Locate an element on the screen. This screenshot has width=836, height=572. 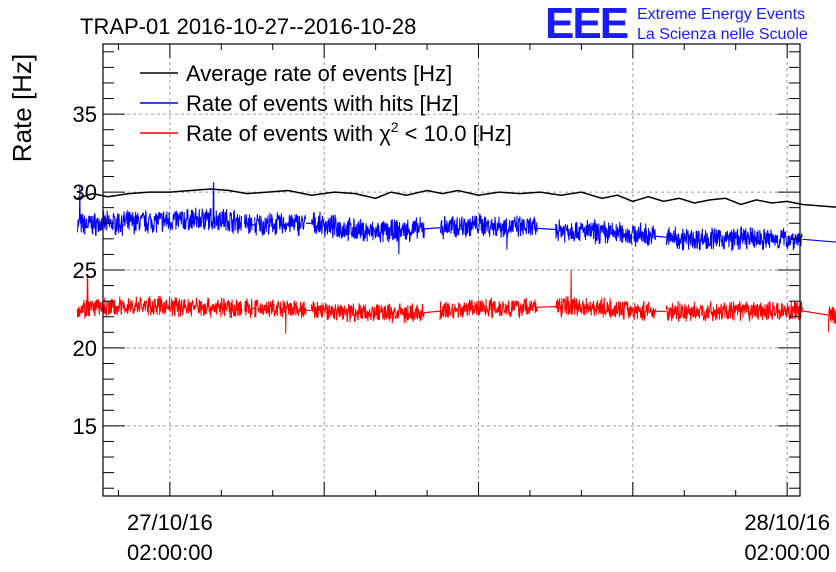
y-tick-label: 20 is located at coordinates (85, 348).